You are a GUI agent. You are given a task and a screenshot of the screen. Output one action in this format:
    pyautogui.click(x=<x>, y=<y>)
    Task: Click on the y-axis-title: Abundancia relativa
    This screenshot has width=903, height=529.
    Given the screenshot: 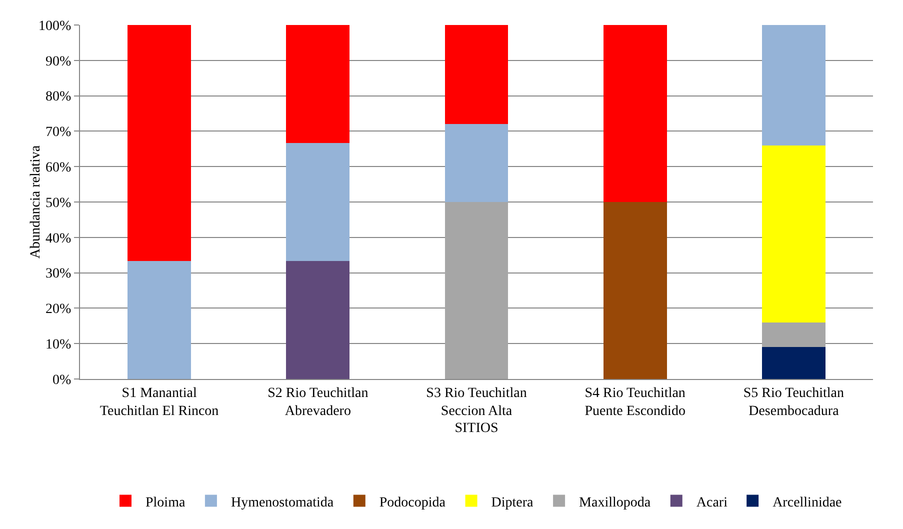 What is the action you would take?
    pyautogui.click(x=36, y=201)
    